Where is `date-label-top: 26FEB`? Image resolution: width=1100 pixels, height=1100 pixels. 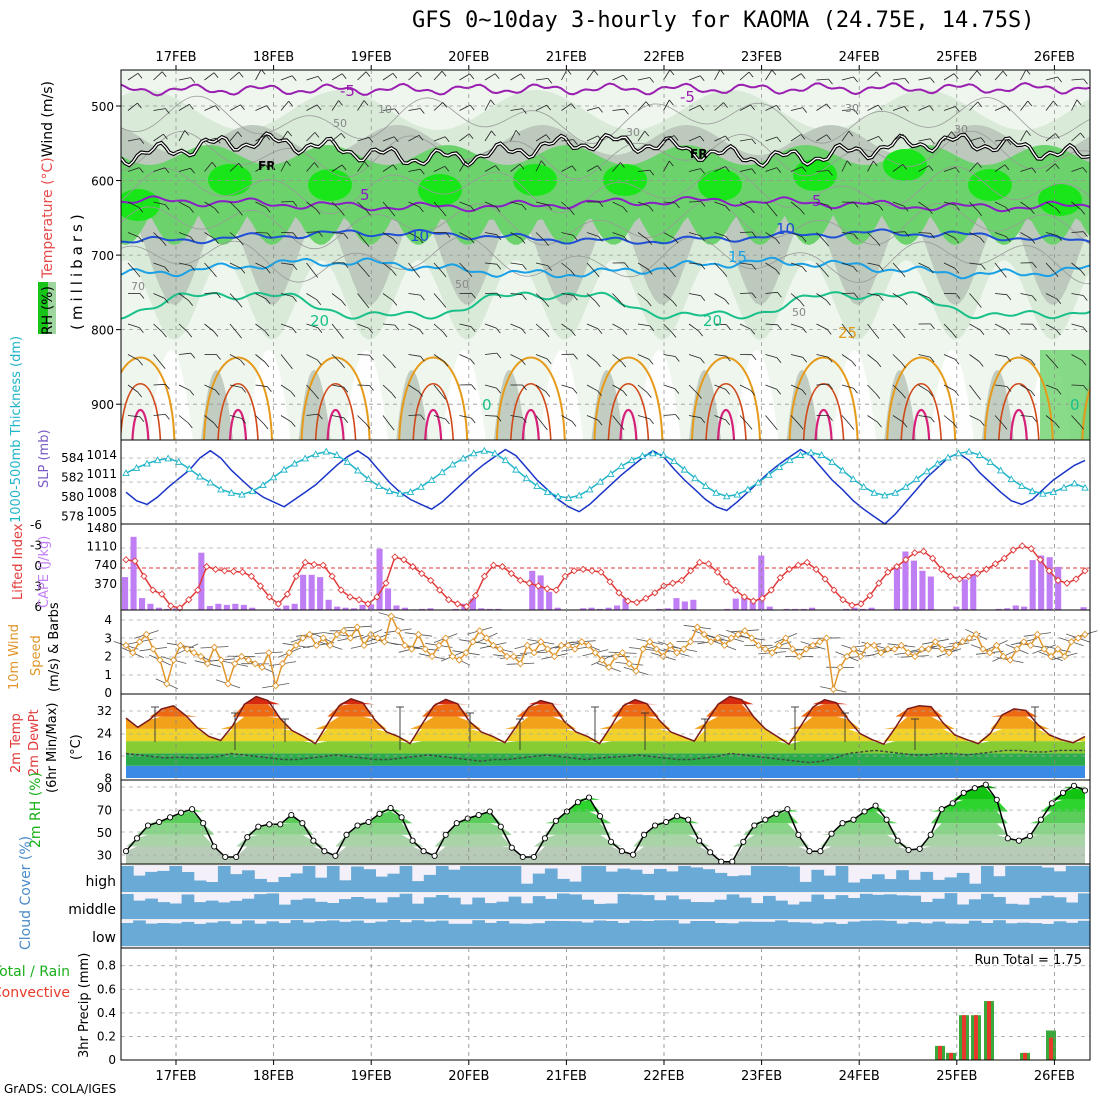
date-label-top: 26FEB is located at coordinates (1054, 57).